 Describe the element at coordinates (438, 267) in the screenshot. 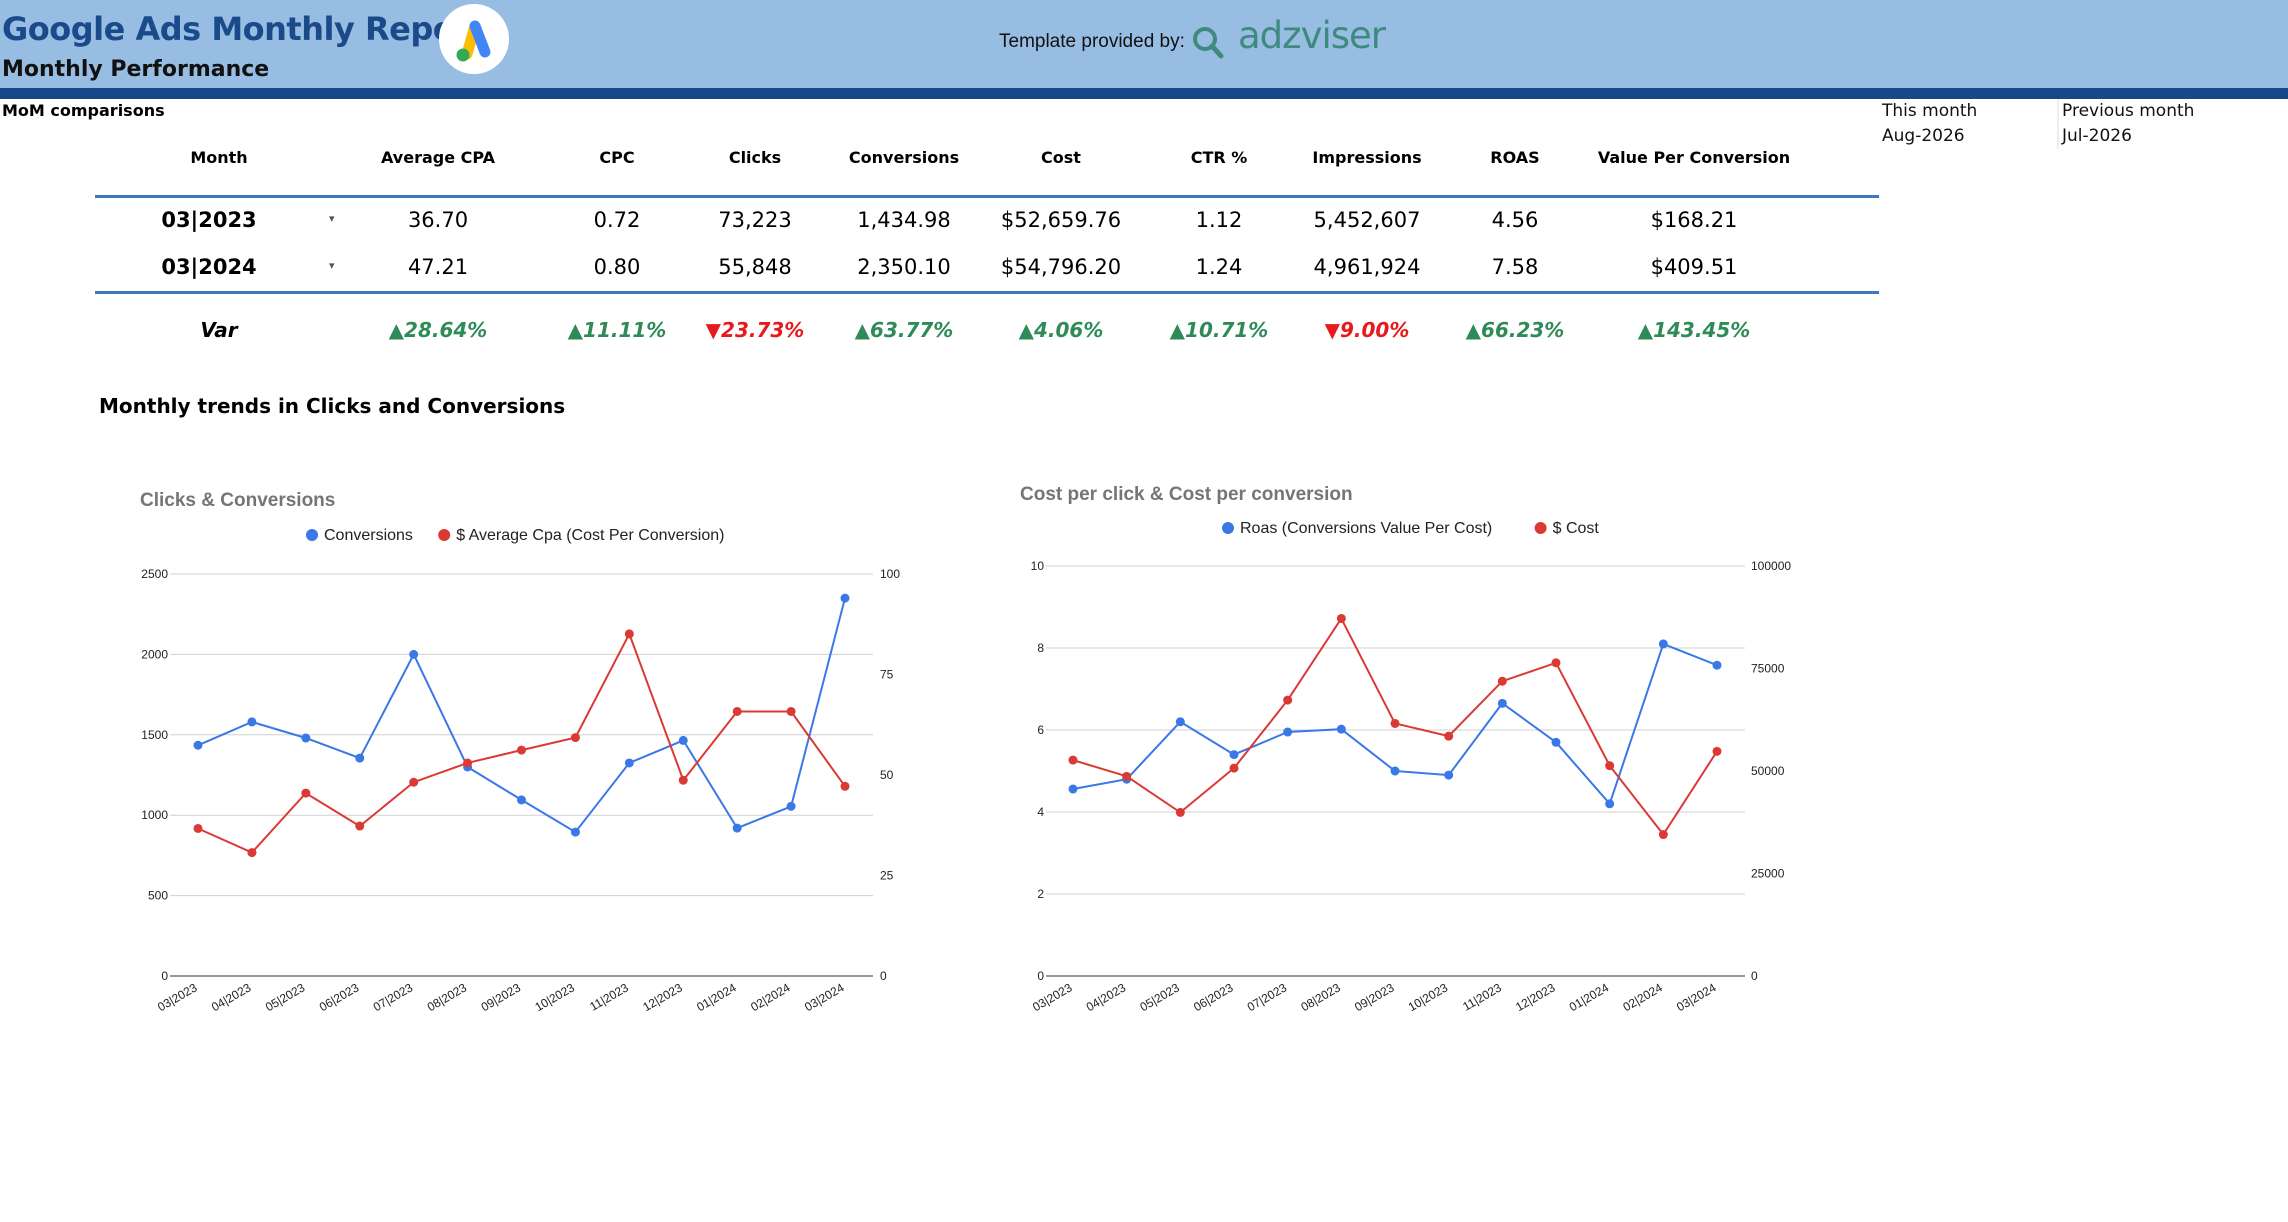

I see `row-2-average-cpa: 47.21` at that location.